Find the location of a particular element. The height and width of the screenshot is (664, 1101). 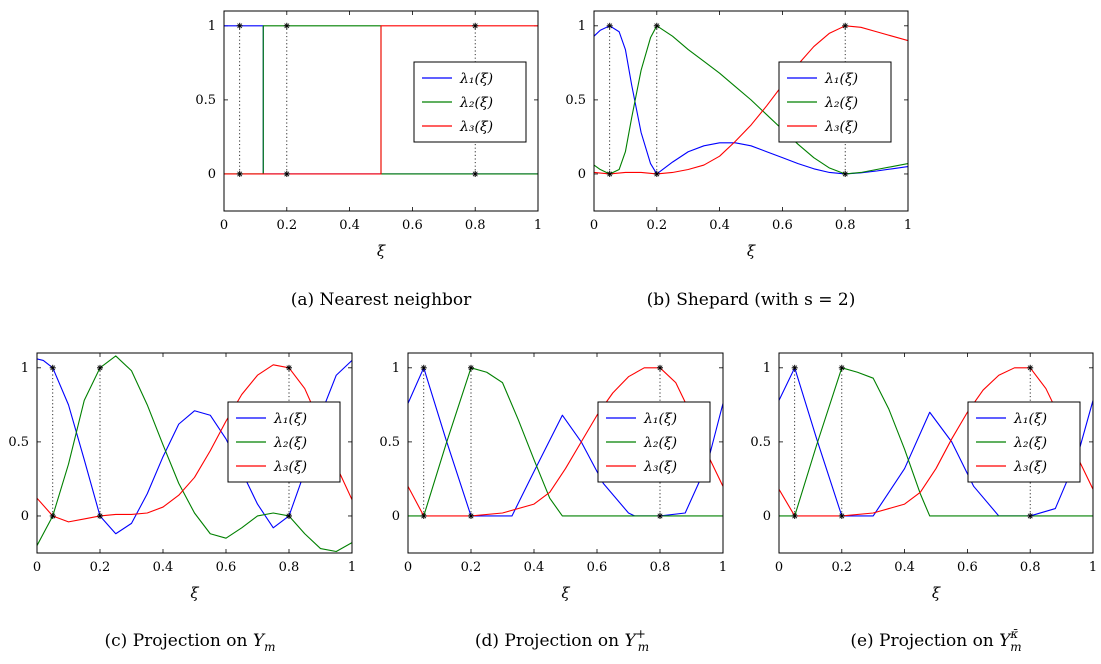

subfigure-caption: (a) Nearest neighbor is located at coordinates (381, 300).